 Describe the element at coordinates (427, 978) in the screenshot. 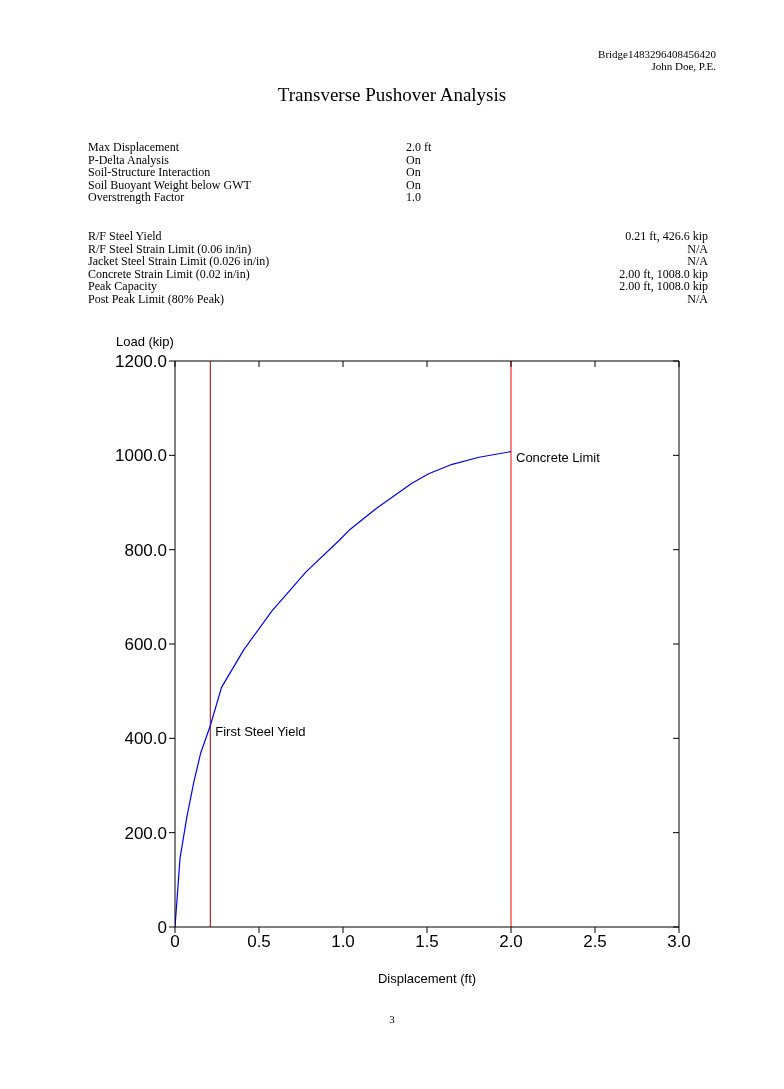

I see `x-axis-title: Displacement (ft)` at that location.